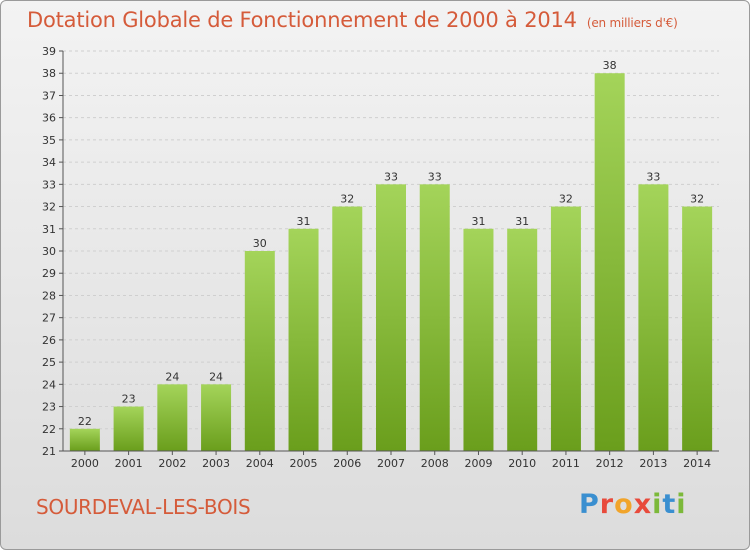 The width and height of the screenshot is (750, 550). What do you see at coordinates (129, 463) in the screenshot?
I see `x-tick-label: 2001` at bounding box center [129, 463].